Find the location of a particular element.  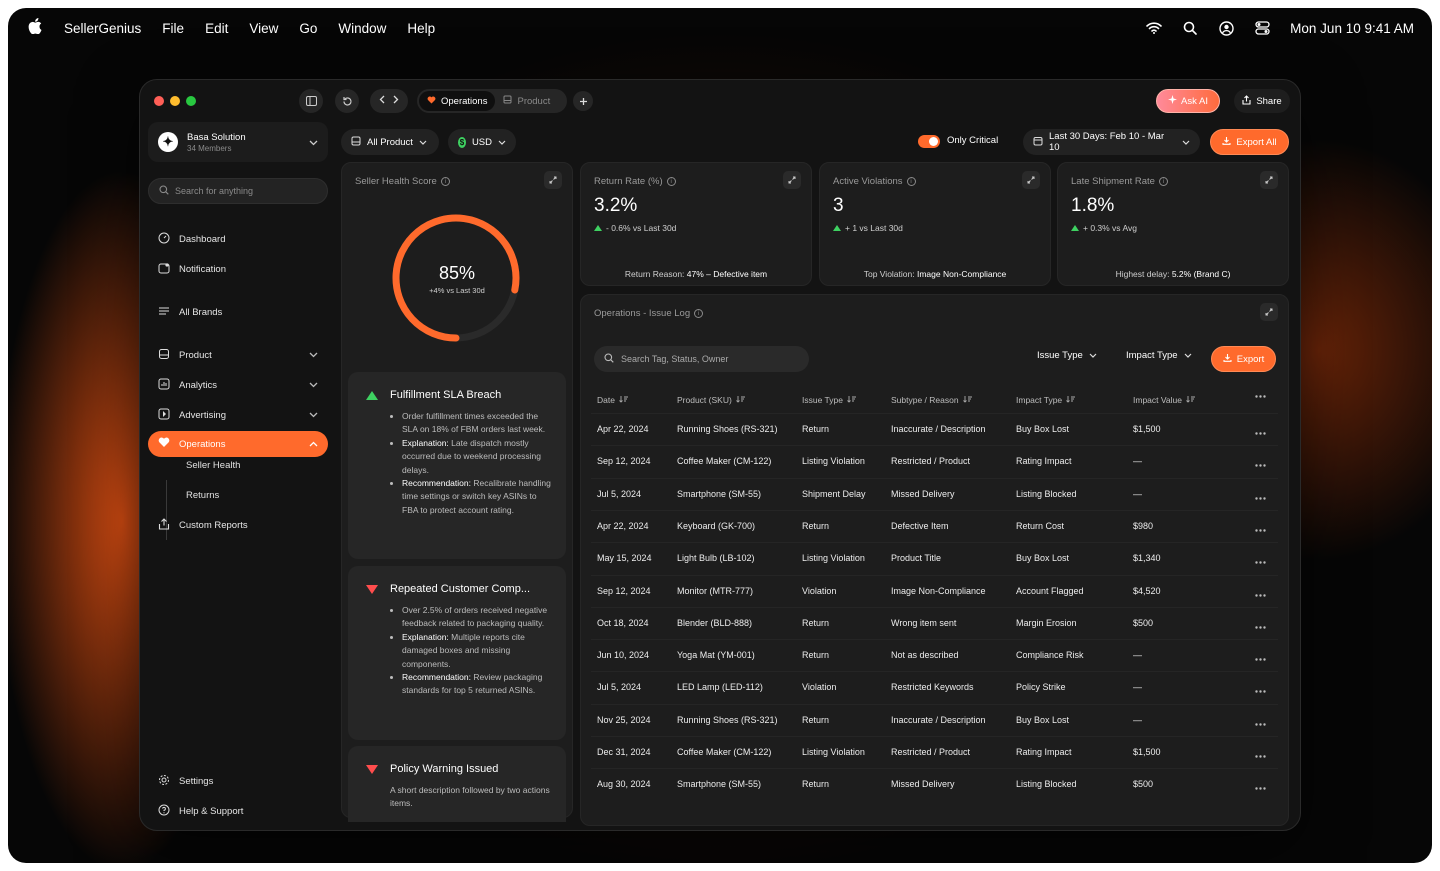

minimize-window-button is located at coordinates (175, 101).